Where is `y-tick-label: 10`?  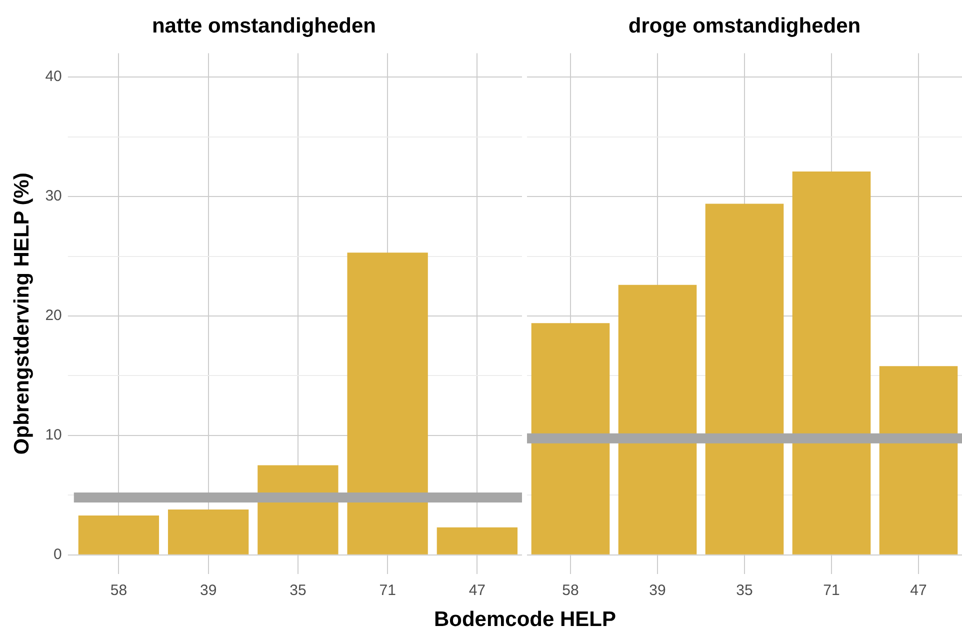 y-tick-label: 10 is located at coordinates (53, 435).